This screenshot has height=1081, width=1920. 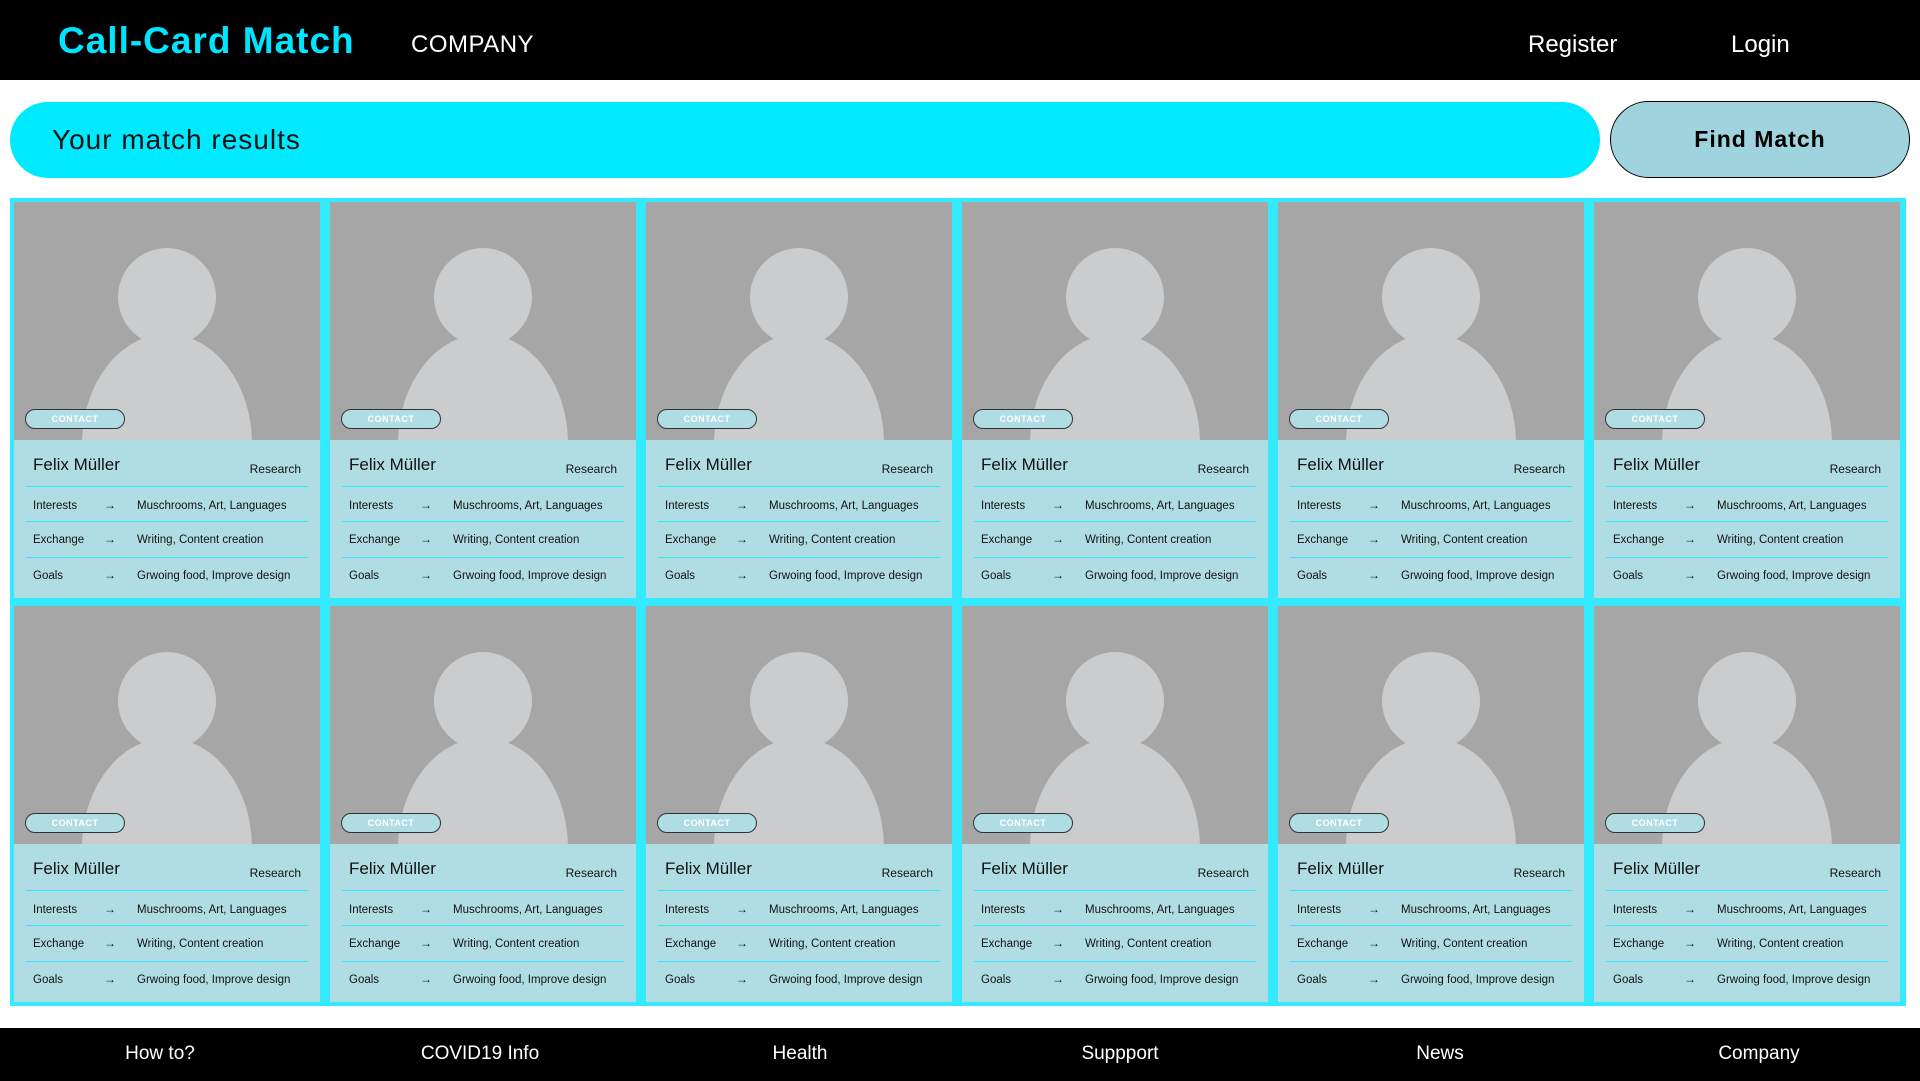 I want to click on profile-photo: CONTACT, so click(x=1747, y=321).